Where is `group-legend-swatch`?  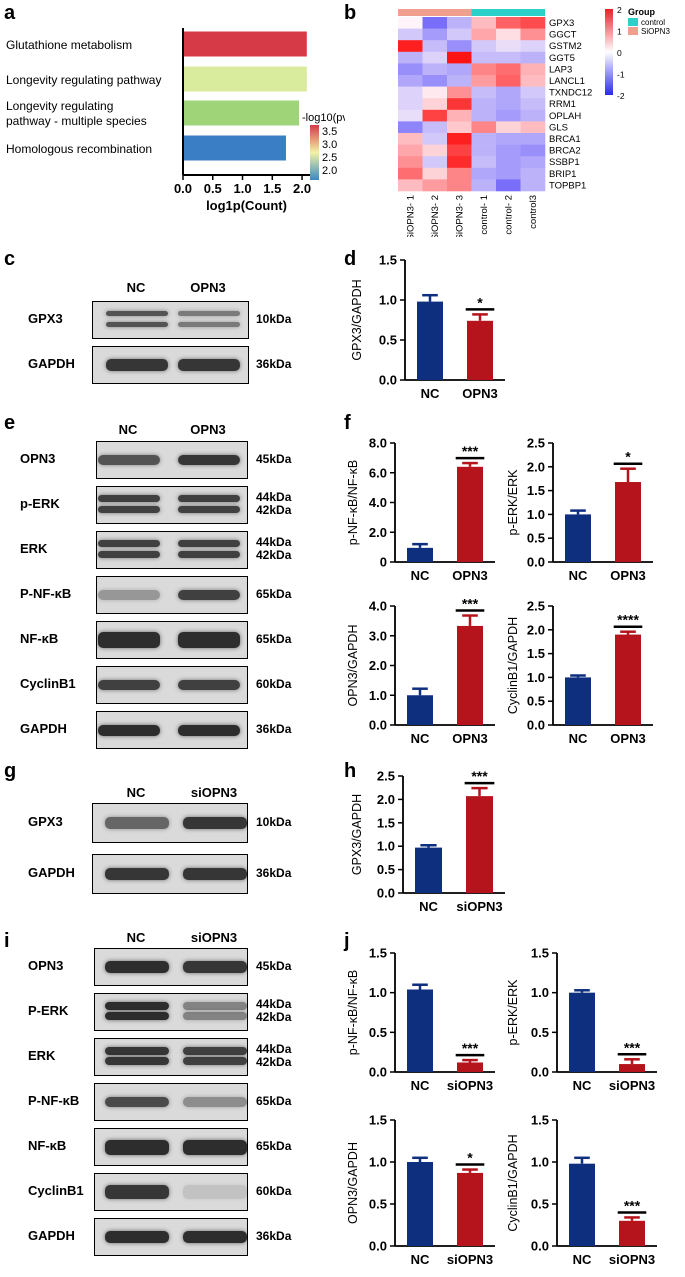
group-legend-swatch is located at coordinates (633, 22).